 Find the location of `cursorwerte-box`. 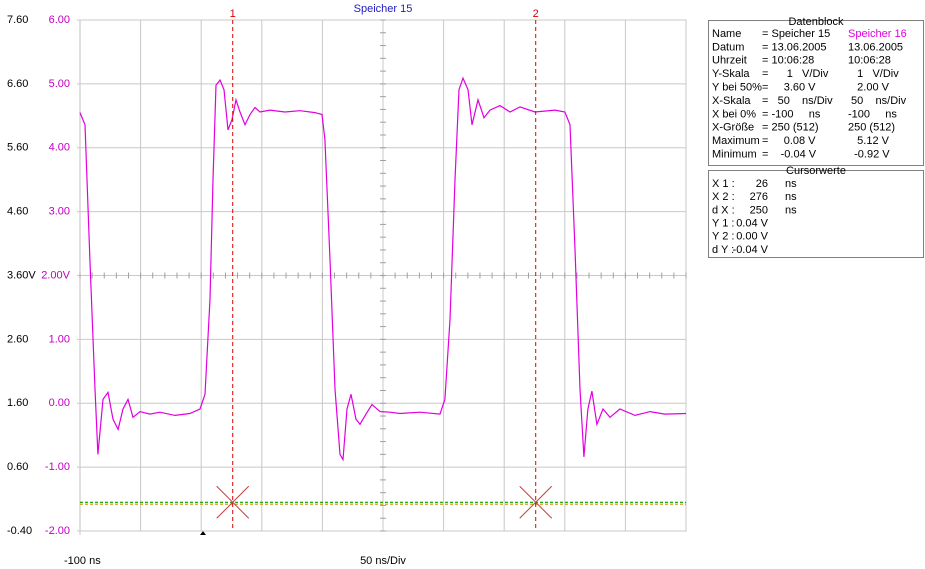

cursorwerte-box is located at coordinates (816, 214).